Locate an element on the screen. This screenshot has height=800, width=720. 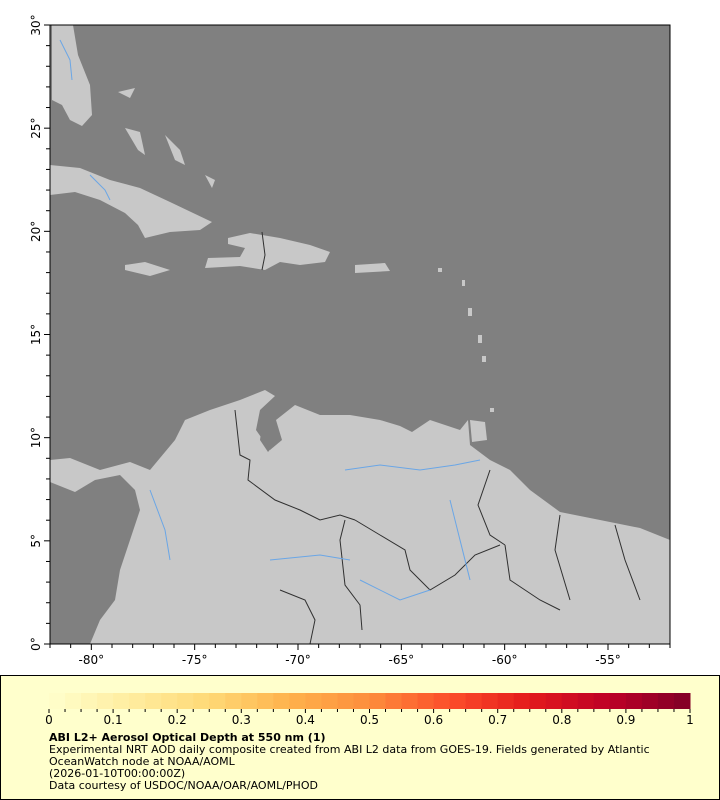
colorbar-tick-label: 0.2 is located at coordinates (177, 719).